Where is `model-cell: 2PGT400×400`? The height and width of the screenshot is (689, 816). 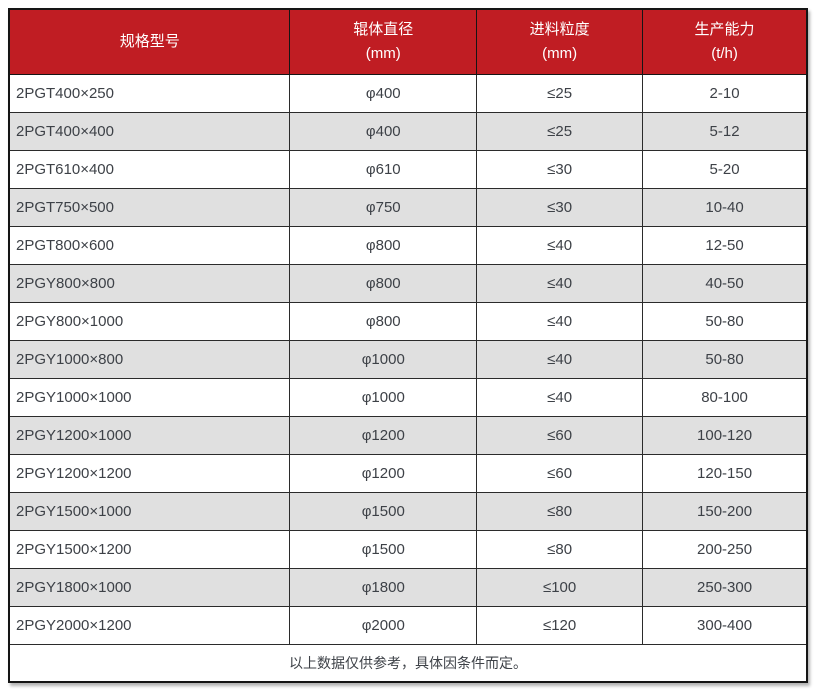 model-cell: 2PGT400×400 is located at coordinates (149, 131).